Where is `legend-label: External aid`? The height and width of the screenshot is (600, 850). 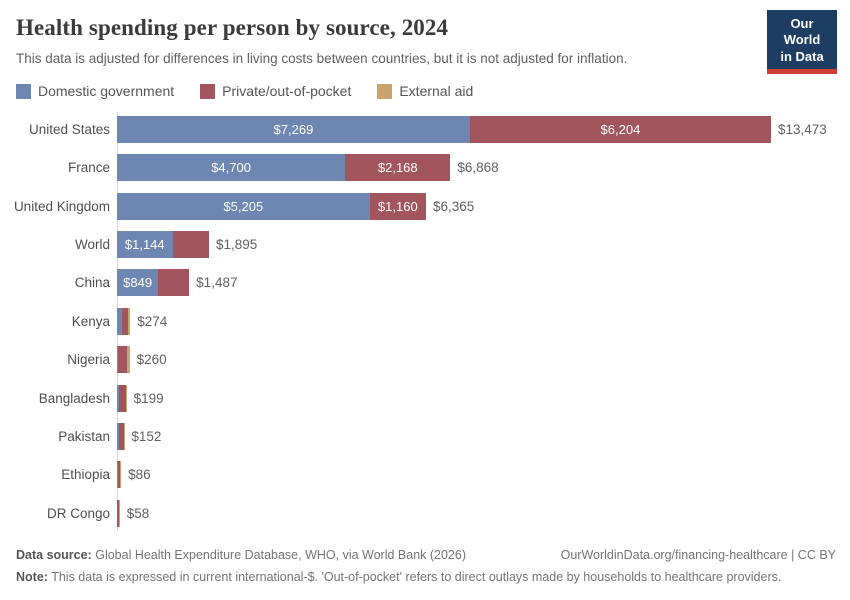 legend-label: External aid is located at coordinates (436, 91).